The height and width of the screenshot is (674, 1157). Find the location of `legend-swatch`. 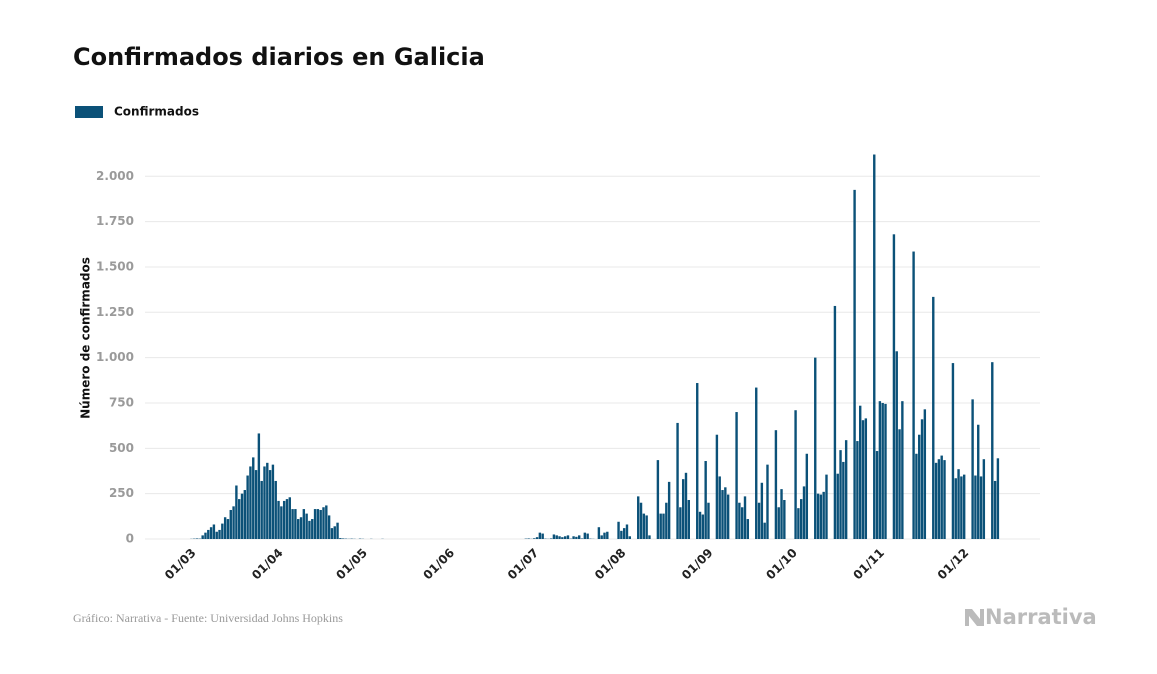

legend-swatch is located at coordinates (89, 112).